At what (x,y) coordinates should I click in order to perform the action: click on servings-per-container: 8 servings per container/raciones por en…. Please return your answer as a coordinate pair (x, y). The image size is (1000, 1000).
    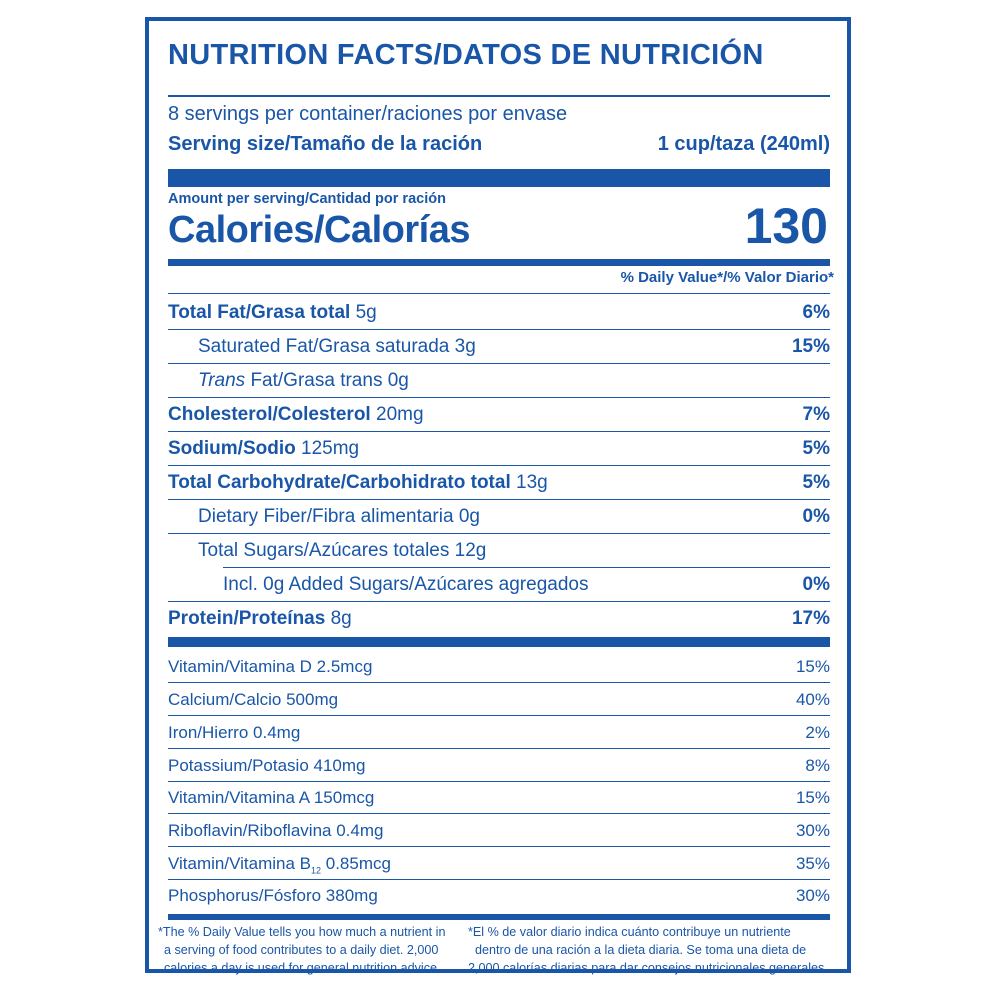
    Looking at the image, I should click on (368, 114).